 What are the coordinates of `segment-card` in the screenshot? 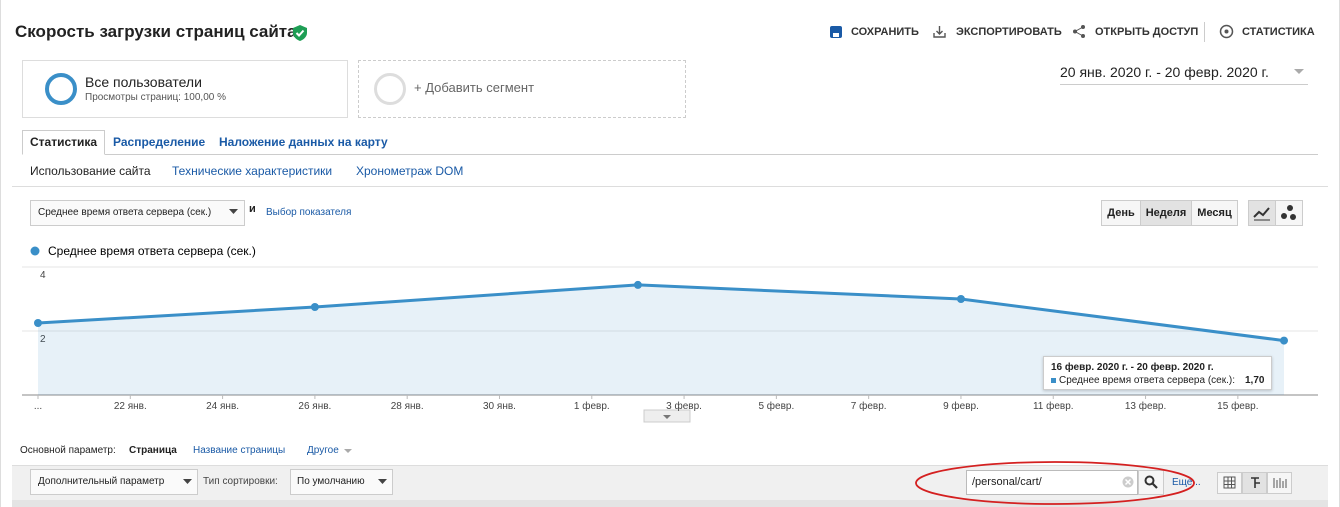 It's located at (185, 89).